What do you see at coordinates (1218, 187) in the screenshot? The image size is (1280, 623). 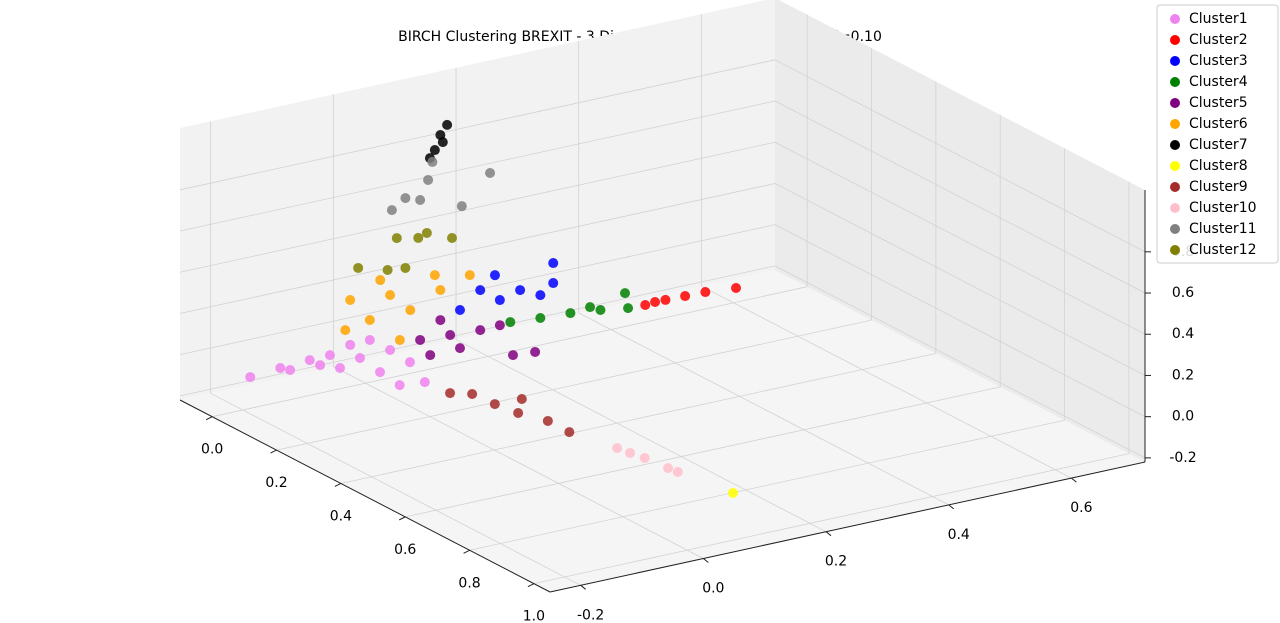 I see `legend-label: Cluster9` at bounding box center [1218, 187].